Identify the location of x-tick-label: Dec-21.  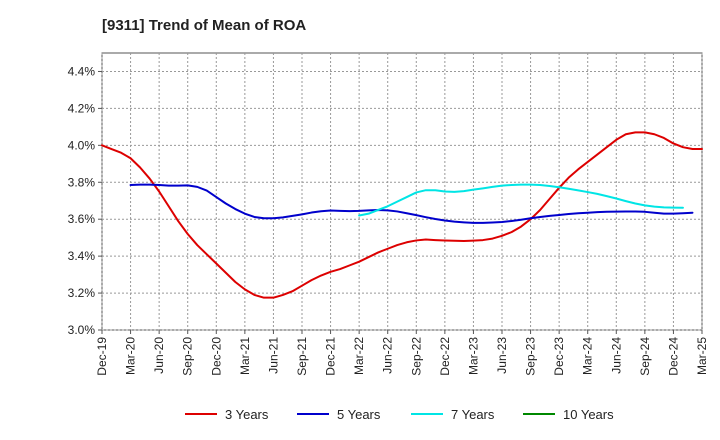
(331, 356).